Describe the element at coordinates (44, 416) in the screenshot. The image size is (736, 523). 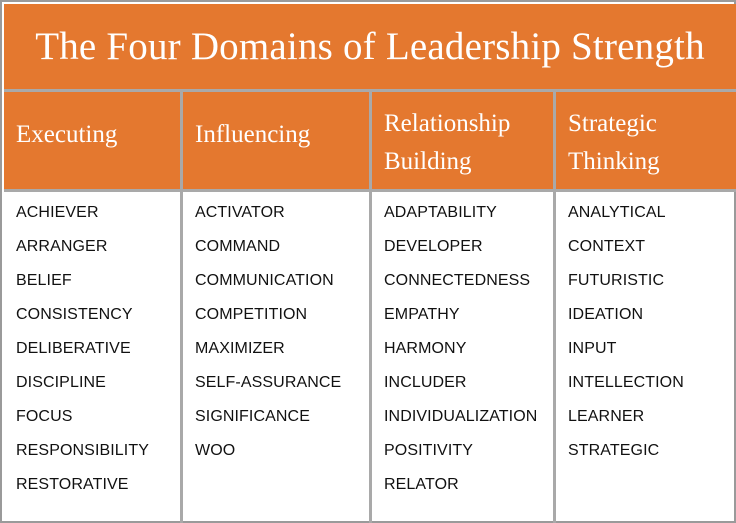
I see `strength-item: FOCUS` at that location.